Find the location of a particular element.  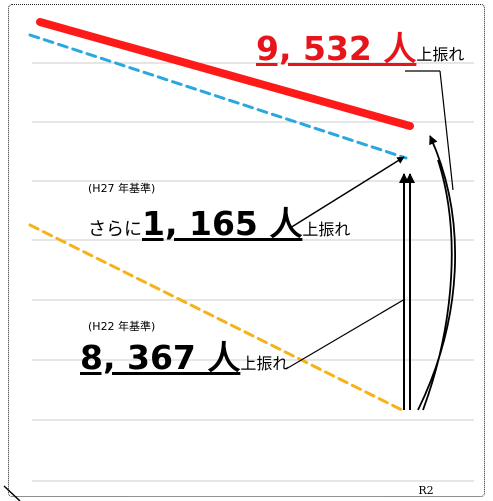

middle-annotation: さらに1, 165 人上振れ is located at coordinates (219, 223).